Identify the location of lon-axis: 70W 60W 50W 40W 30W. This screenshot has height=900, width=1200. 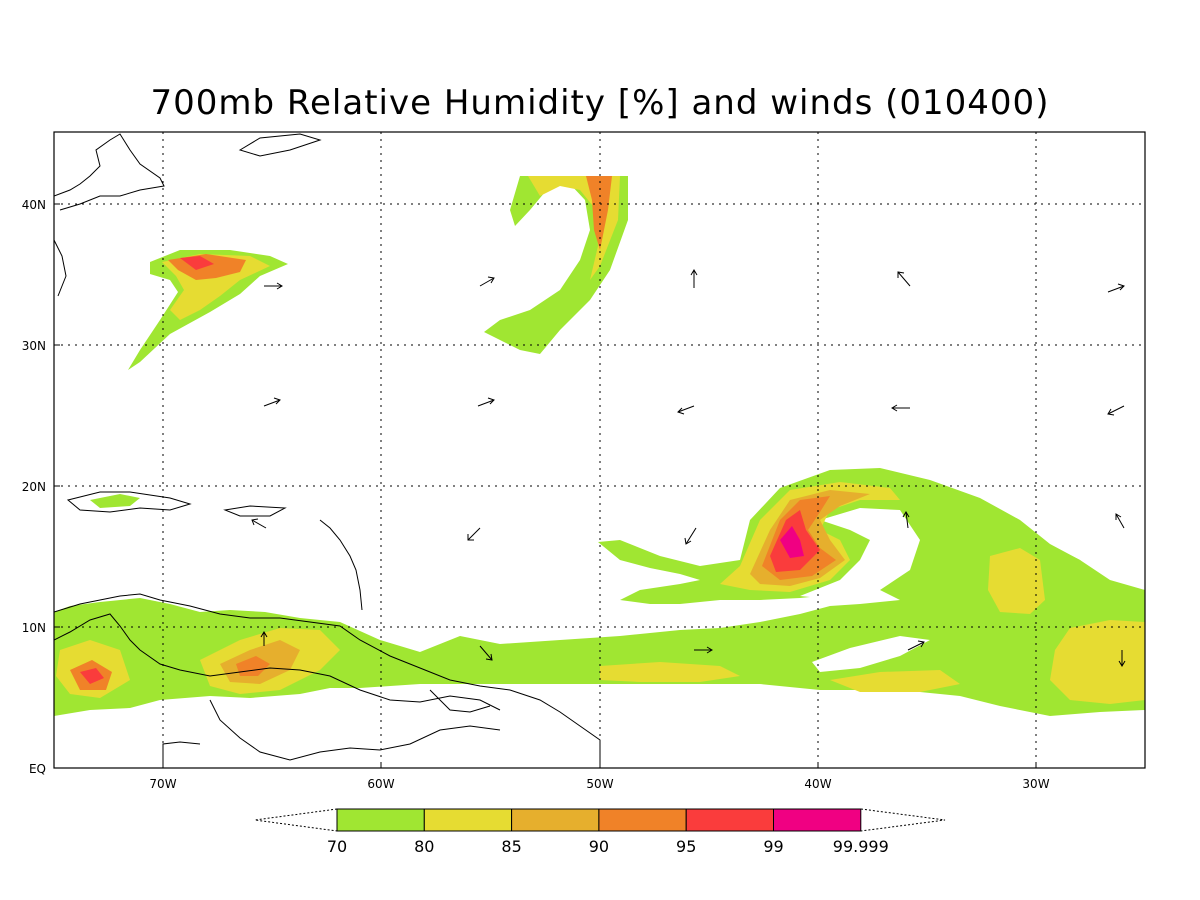
(599, 784).